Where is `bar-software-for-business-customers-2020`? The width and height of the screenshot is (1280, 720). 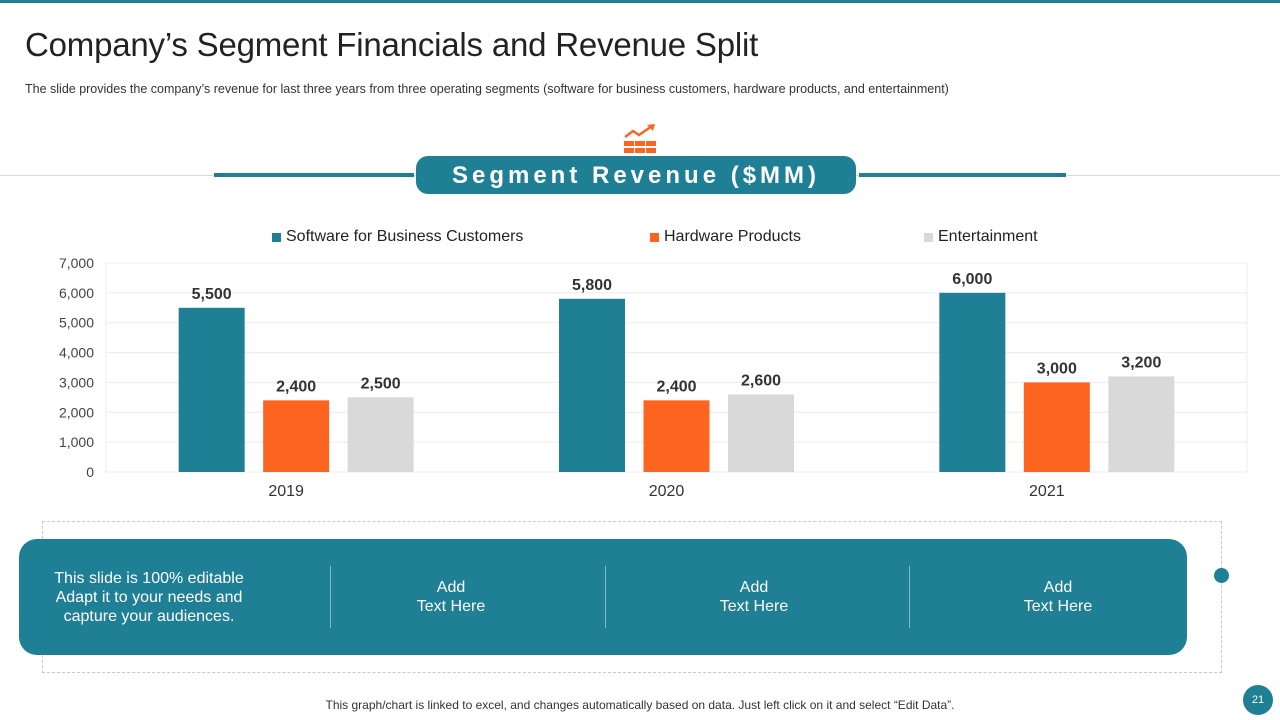
bar-software-for-business-customers-2020 is located at coordinates (592, 385).